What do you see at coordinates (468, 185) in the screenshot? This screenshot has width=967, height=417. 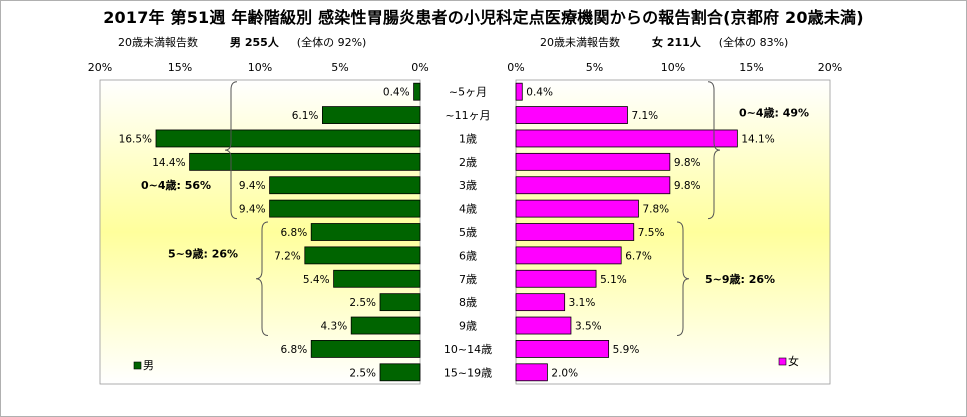 I see `category-label: 3歳` at bounding box center [468, 185].